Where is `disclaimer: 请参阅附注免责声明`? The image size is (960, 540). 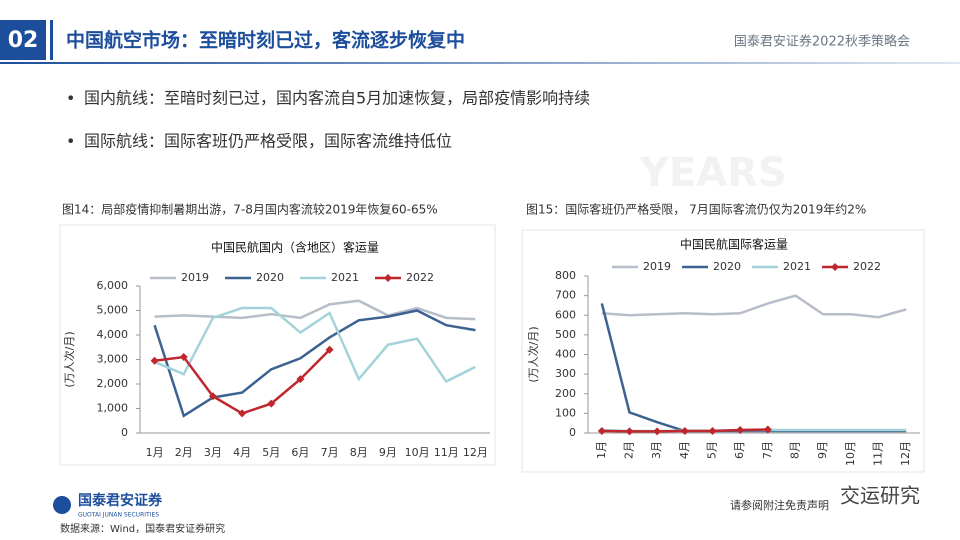
disclaimer: 请参阅附注免责声明 is located at coordinates (779, 505).